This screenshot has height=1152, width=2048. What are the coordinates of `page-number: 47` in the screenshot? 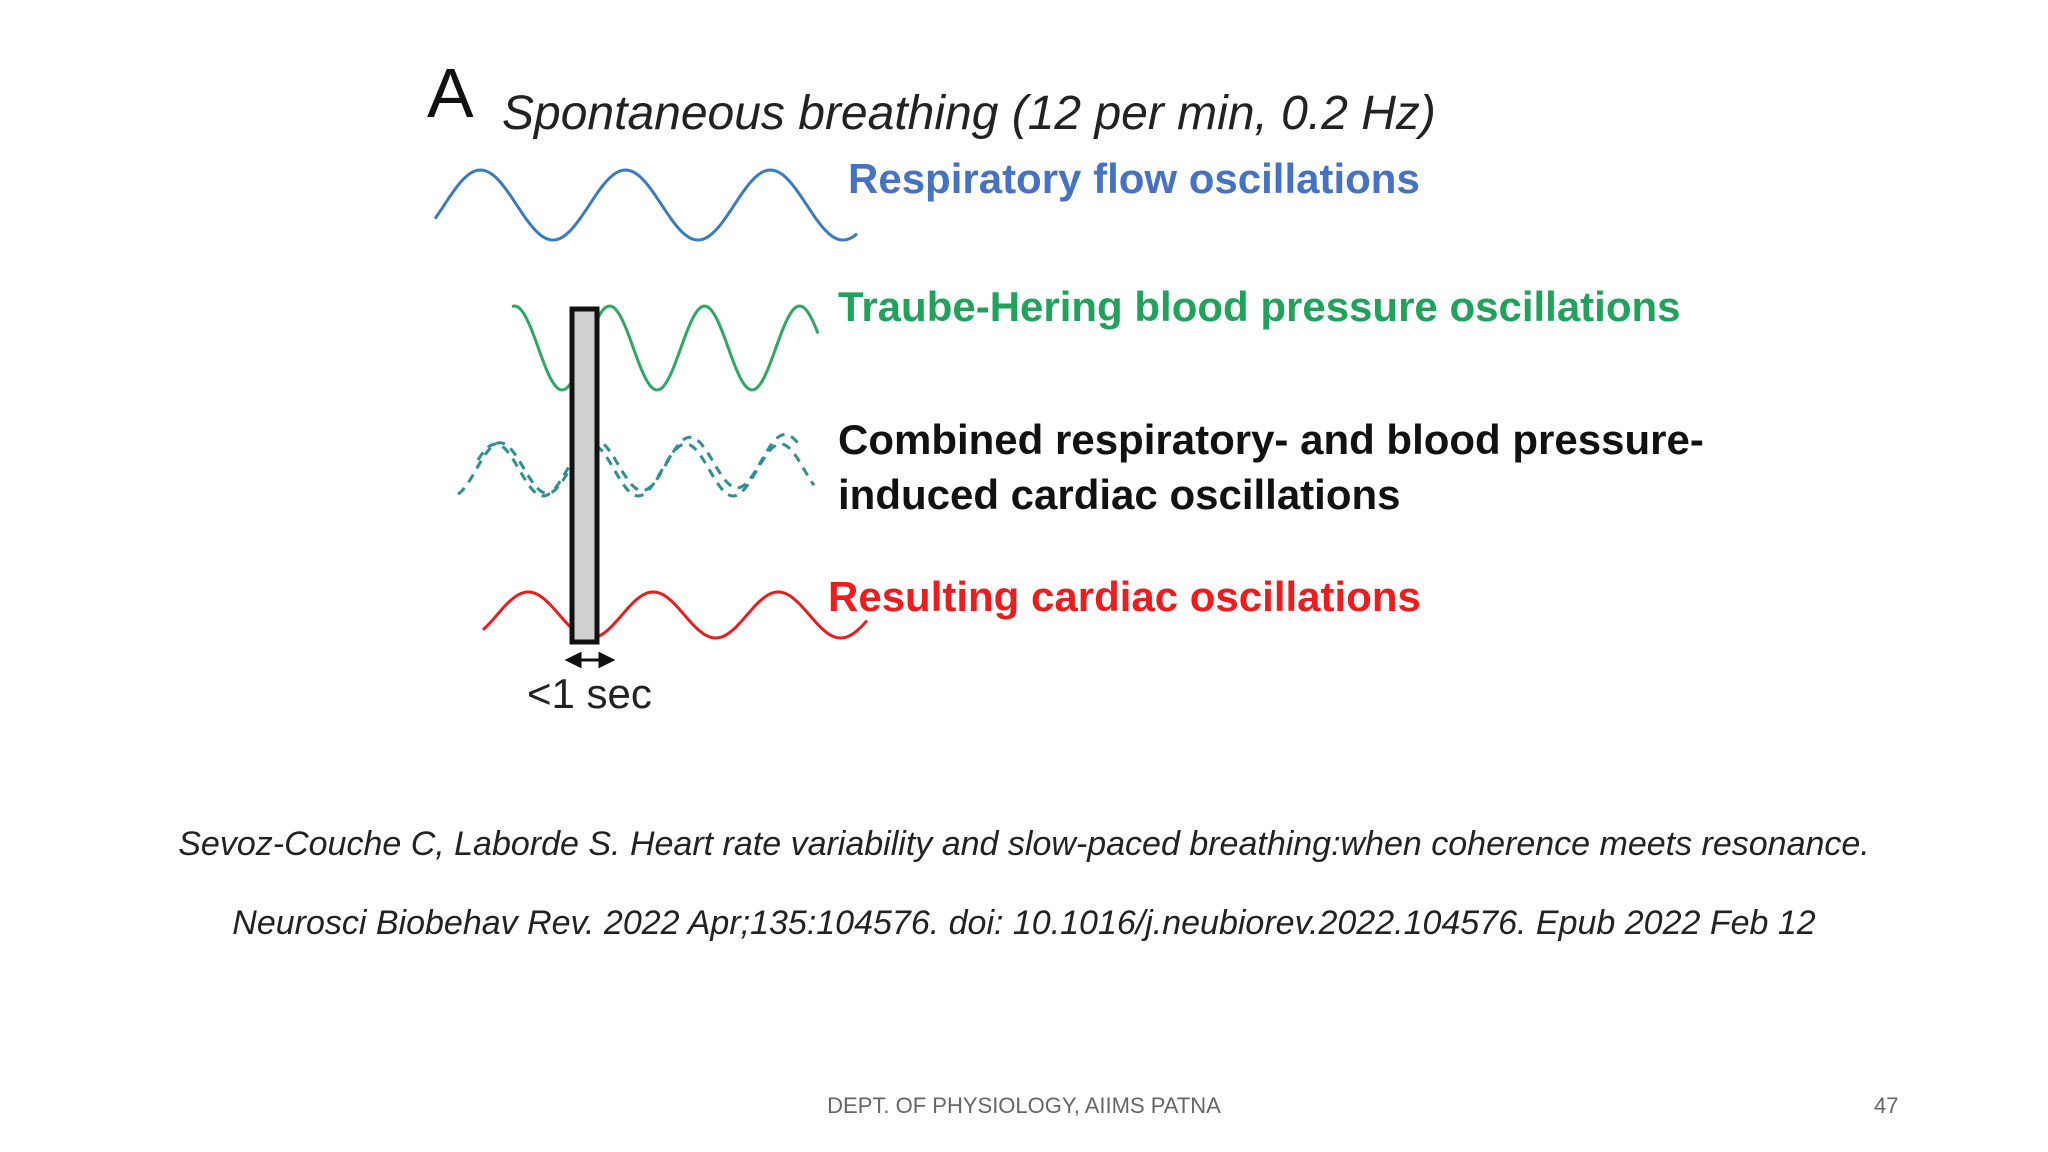 It's located at (1886, 1105).